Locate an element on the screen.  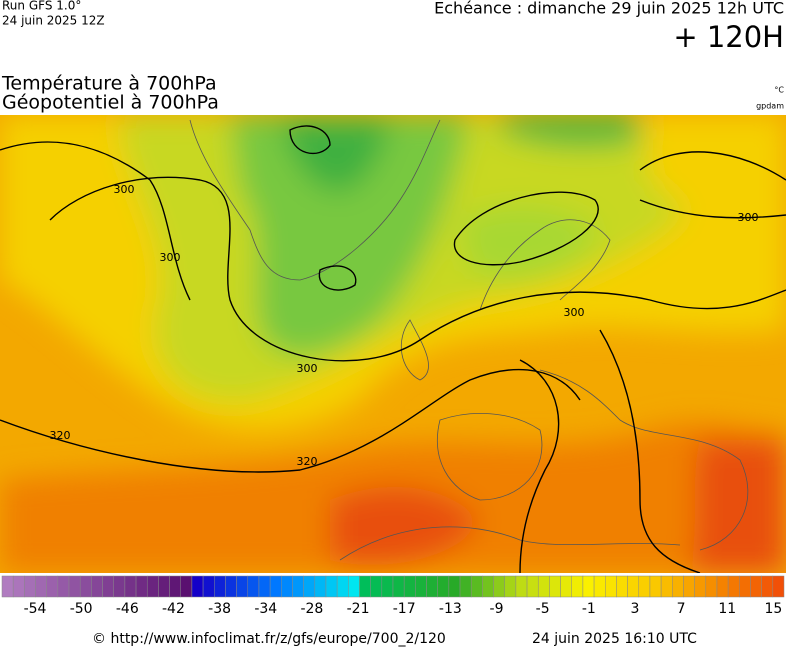
colorbar-label: -13 is located at coordinates (450, 609).